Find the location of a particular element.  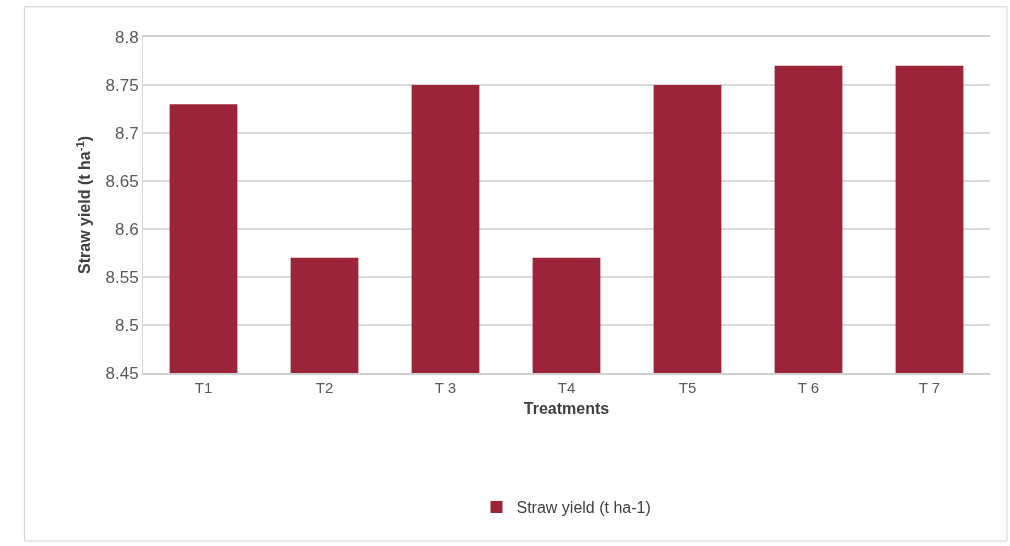

y-tick-label: 8.65 is located at coordinates (122, 181).